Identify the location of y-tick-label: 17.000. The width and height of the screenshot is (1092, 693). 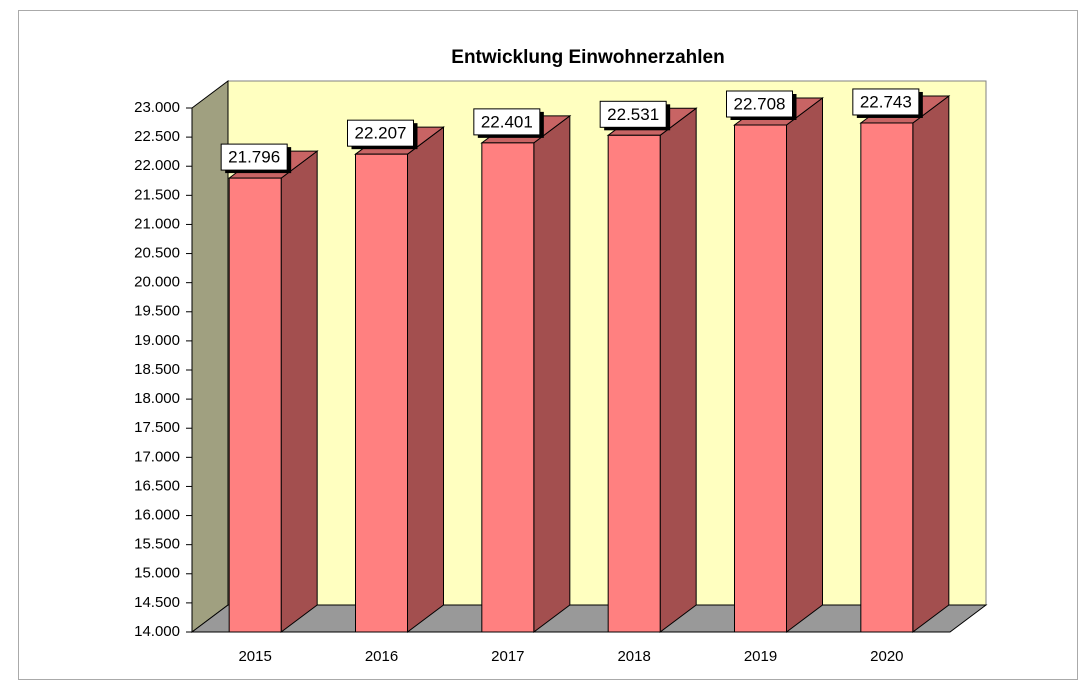
(157, 456).